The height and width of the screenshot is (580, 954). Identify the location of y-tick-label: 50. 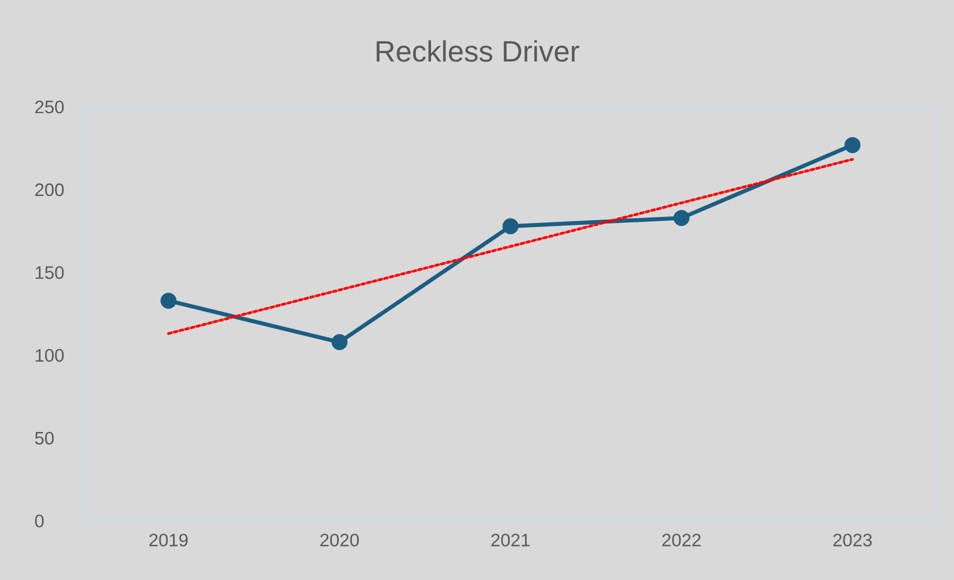
(44, 438).